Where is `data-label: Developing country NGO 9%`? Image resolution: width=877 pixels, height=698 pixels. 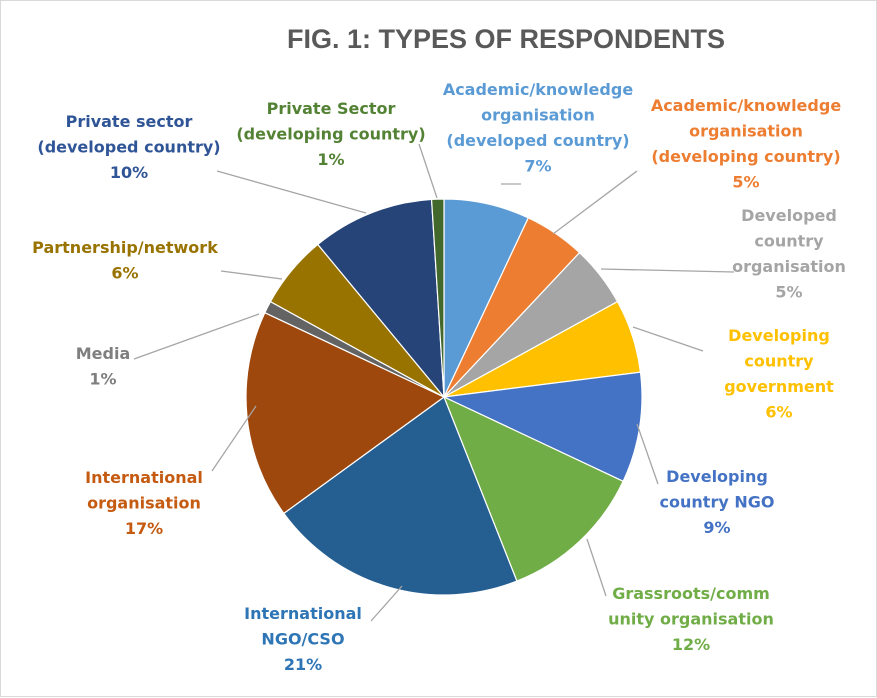 data-label: Developing country NGO 9% is located at coordinates (717, 502).